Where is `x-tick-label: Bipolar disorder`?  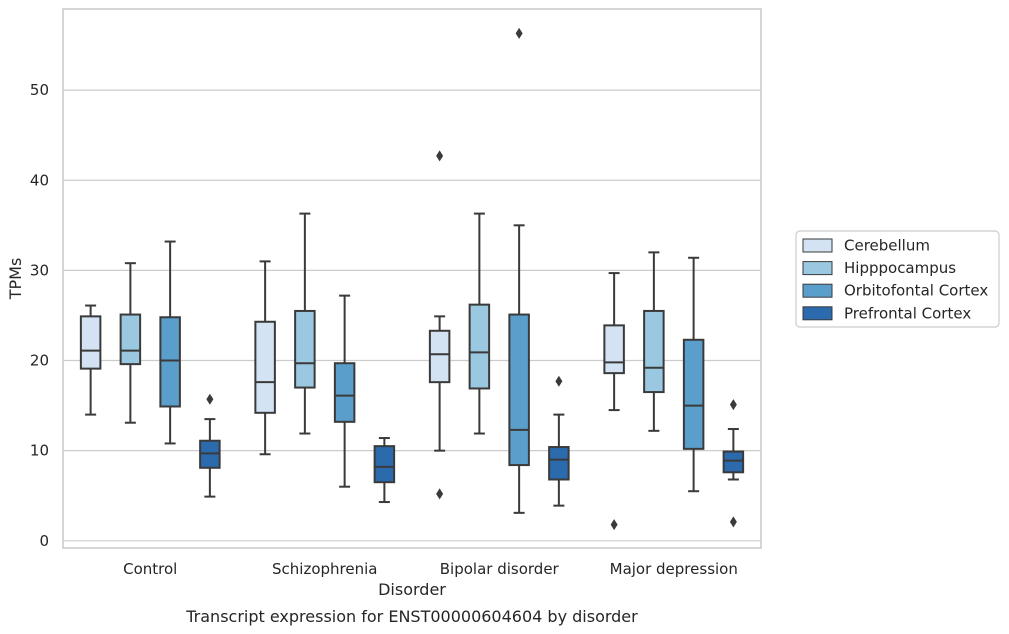 x-tick-label: Bipolar disorder is located at coordinates (500, 569).